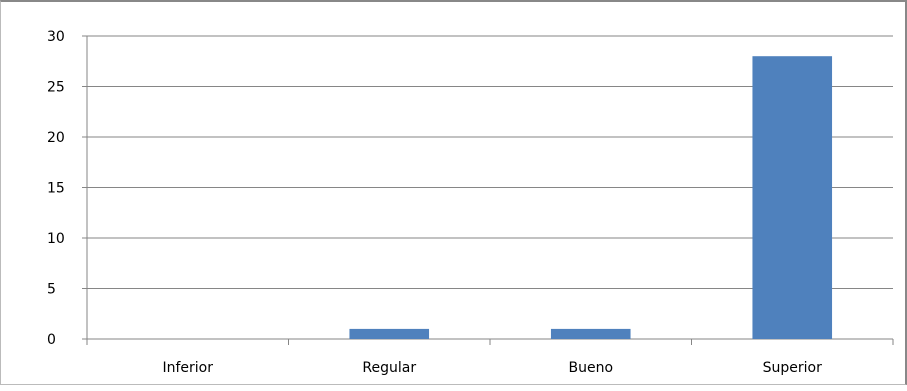  I want to click on x-category-label: Inferior, so click(187, 368).